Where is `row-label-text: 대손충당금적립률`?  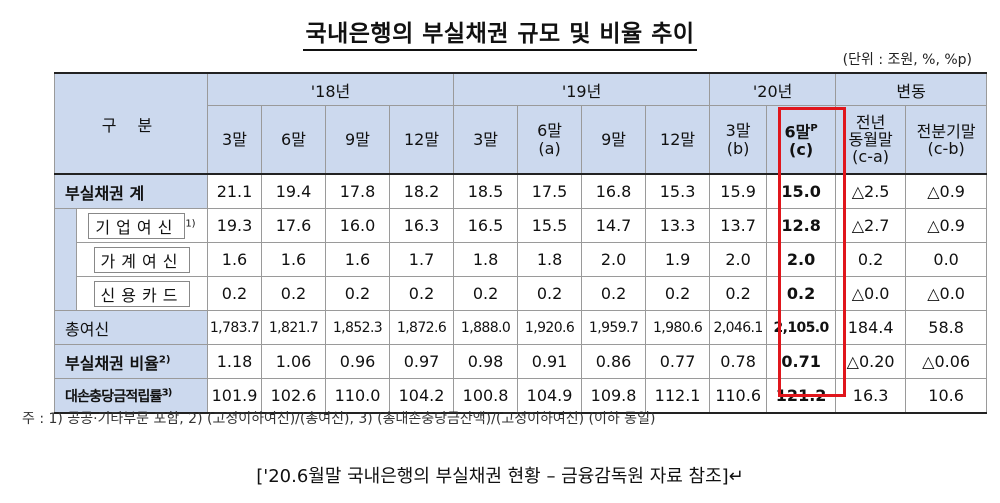 row-label-text: 대손충당금적립률 is located at coordinates (113, 396).